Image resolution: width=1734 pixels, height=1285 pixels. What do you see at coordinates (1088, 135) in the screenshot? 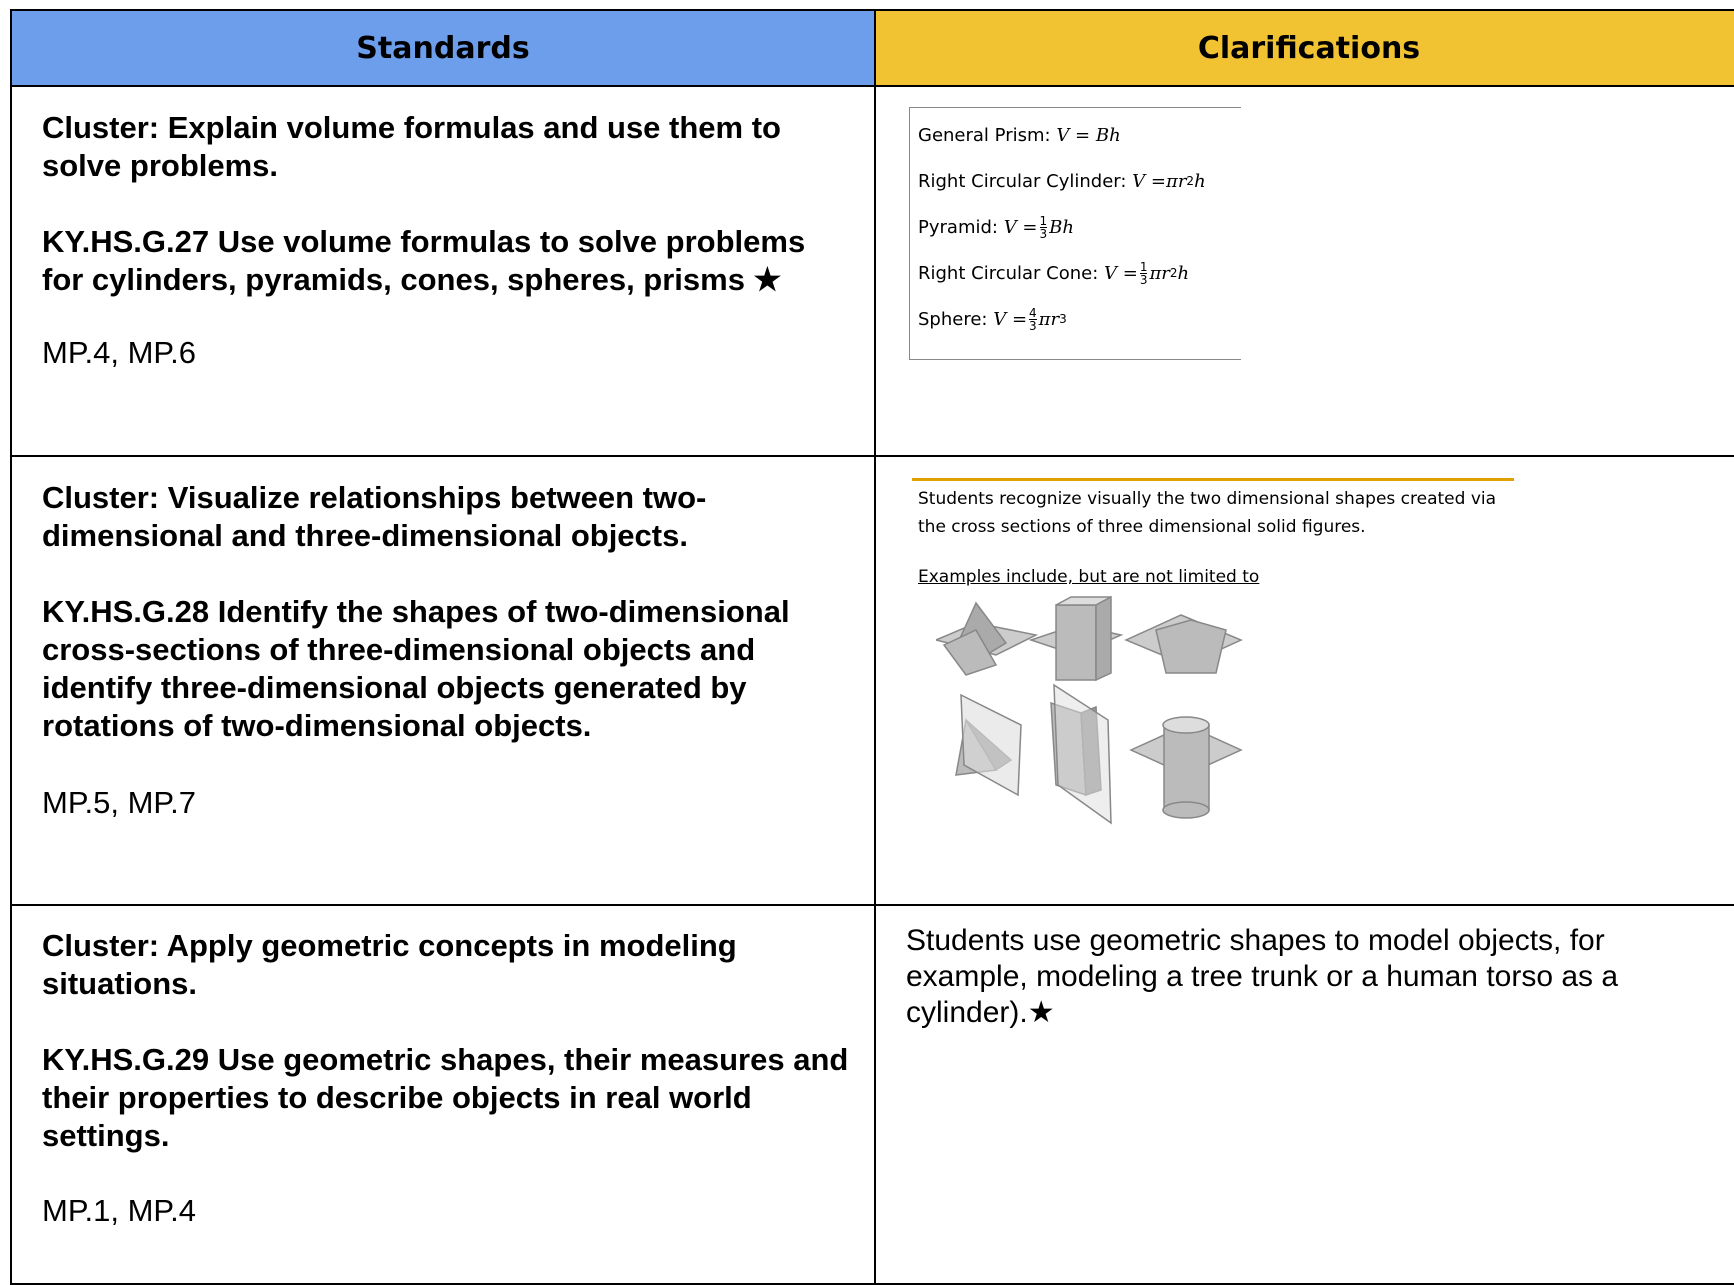
I see `formula-lhs: V = Bh` at bounding box center [1088, 135].